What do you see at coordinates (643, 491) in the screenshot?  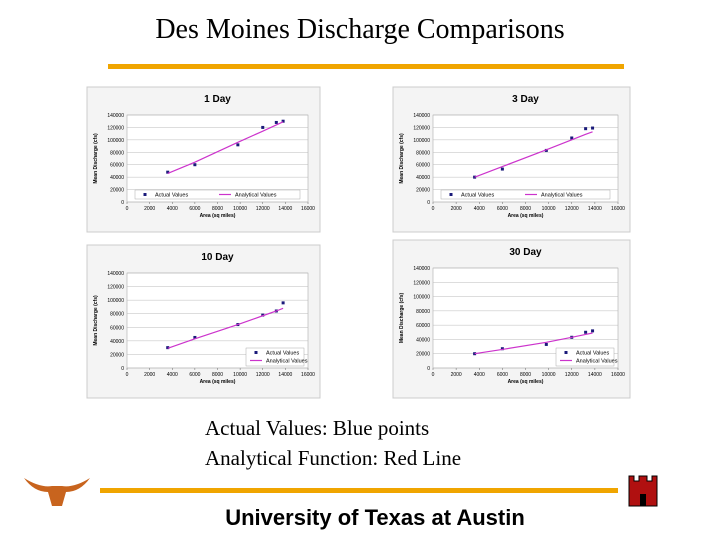 I see `castle-logo` at bounding box center [643, 491].